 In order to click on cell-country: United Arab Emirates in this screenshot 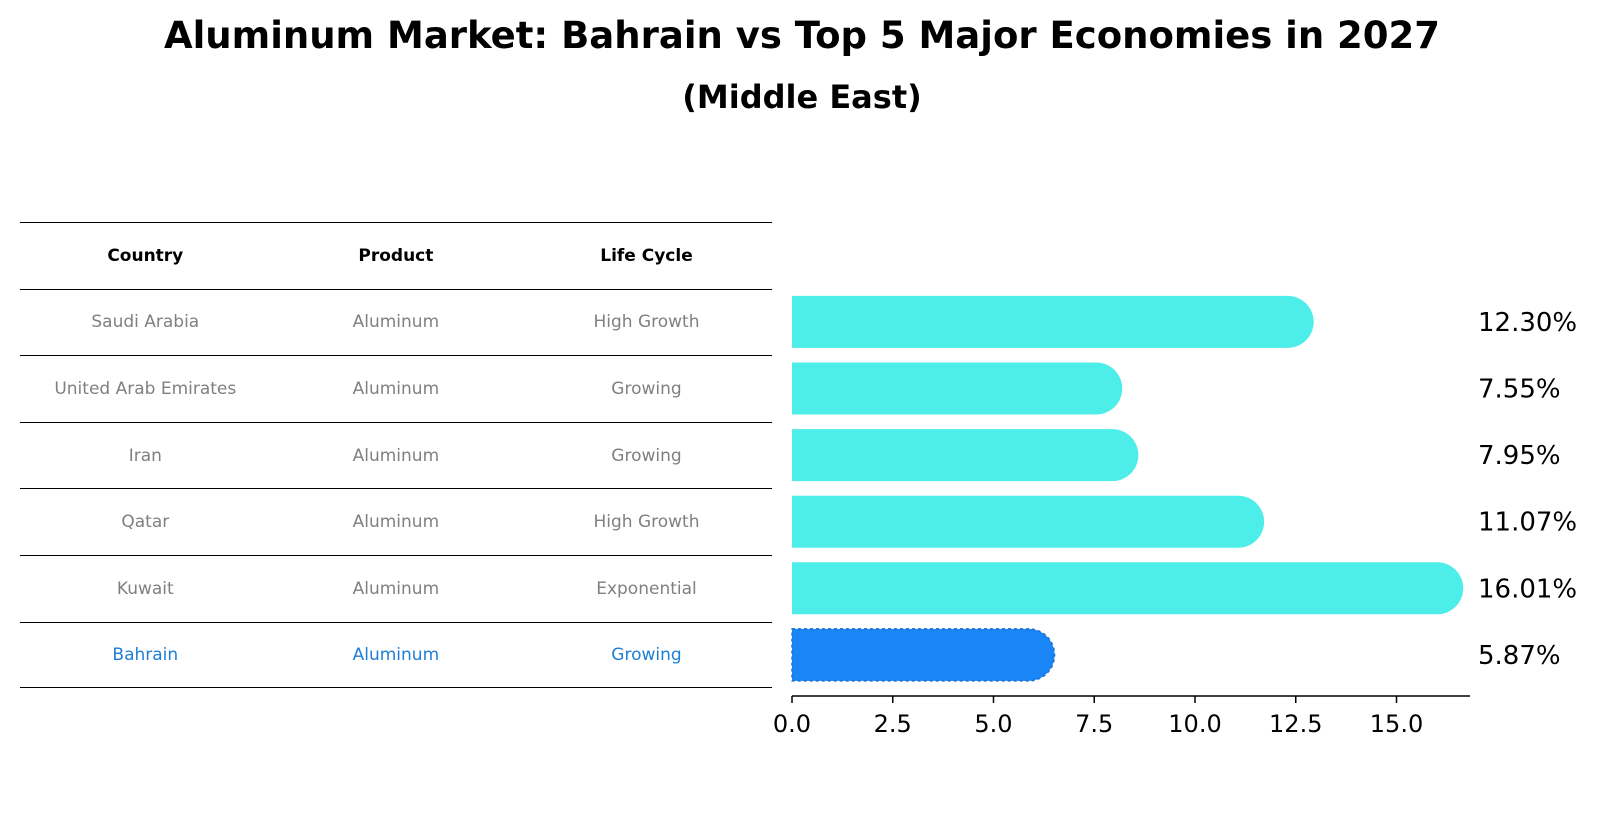, I will do `click(145, 388)`.